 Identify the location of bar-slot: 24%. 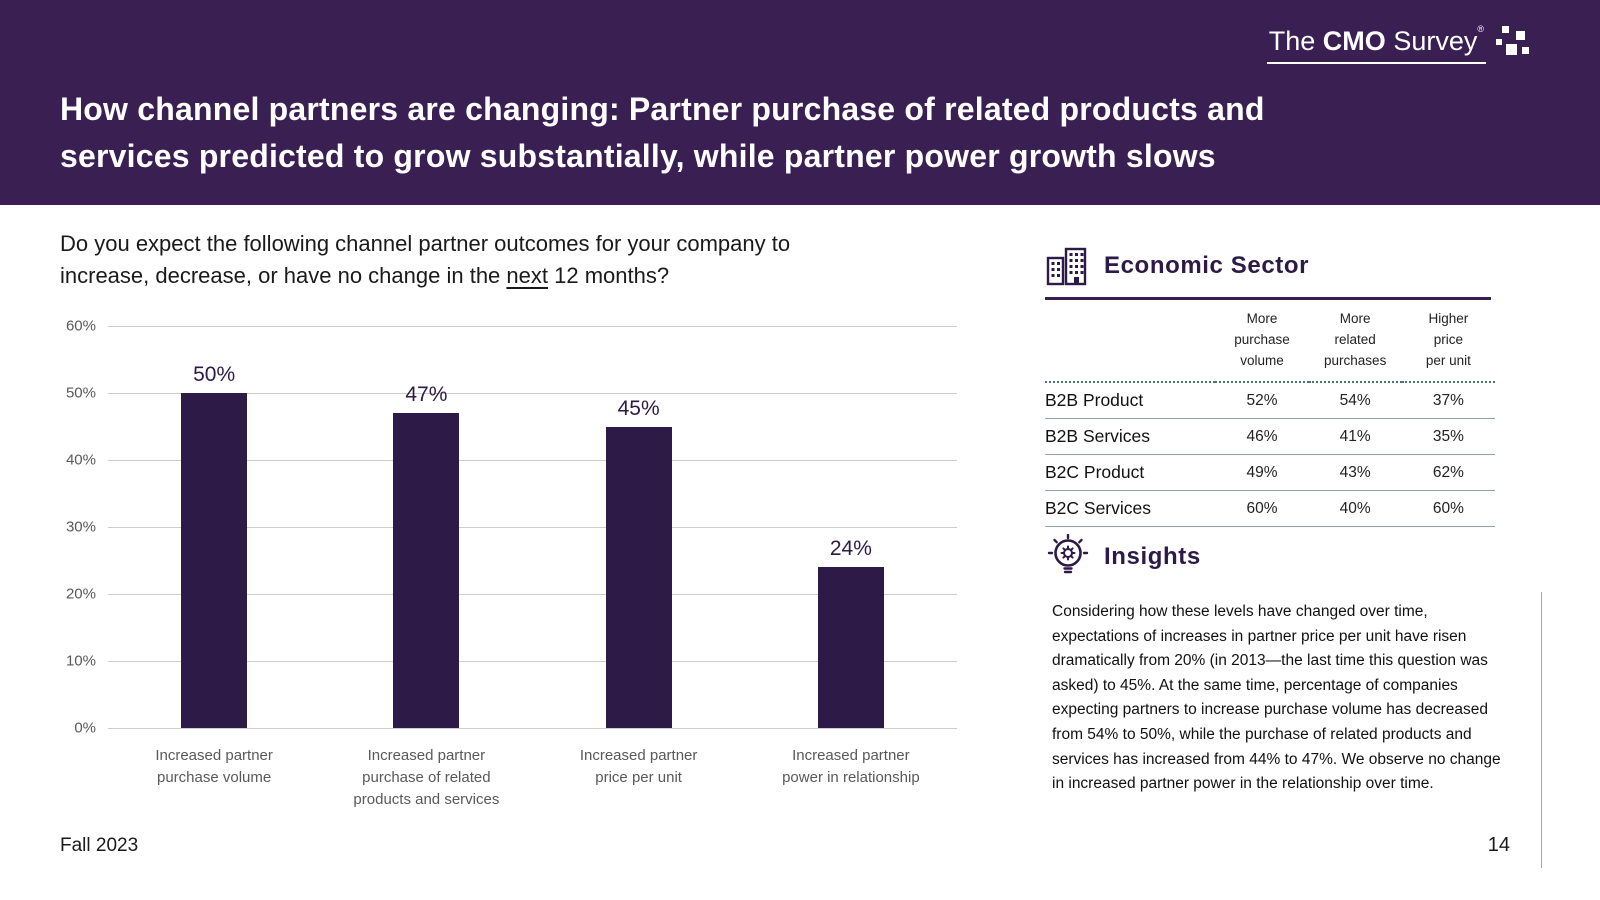
(851, 527).